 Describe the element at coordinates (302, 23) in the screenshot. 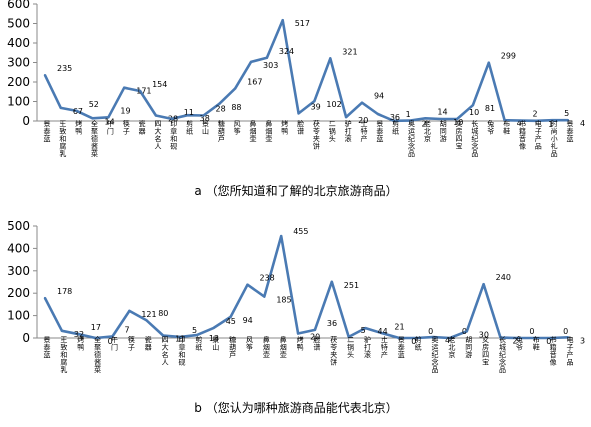

I see `data-label: 517` at that location.